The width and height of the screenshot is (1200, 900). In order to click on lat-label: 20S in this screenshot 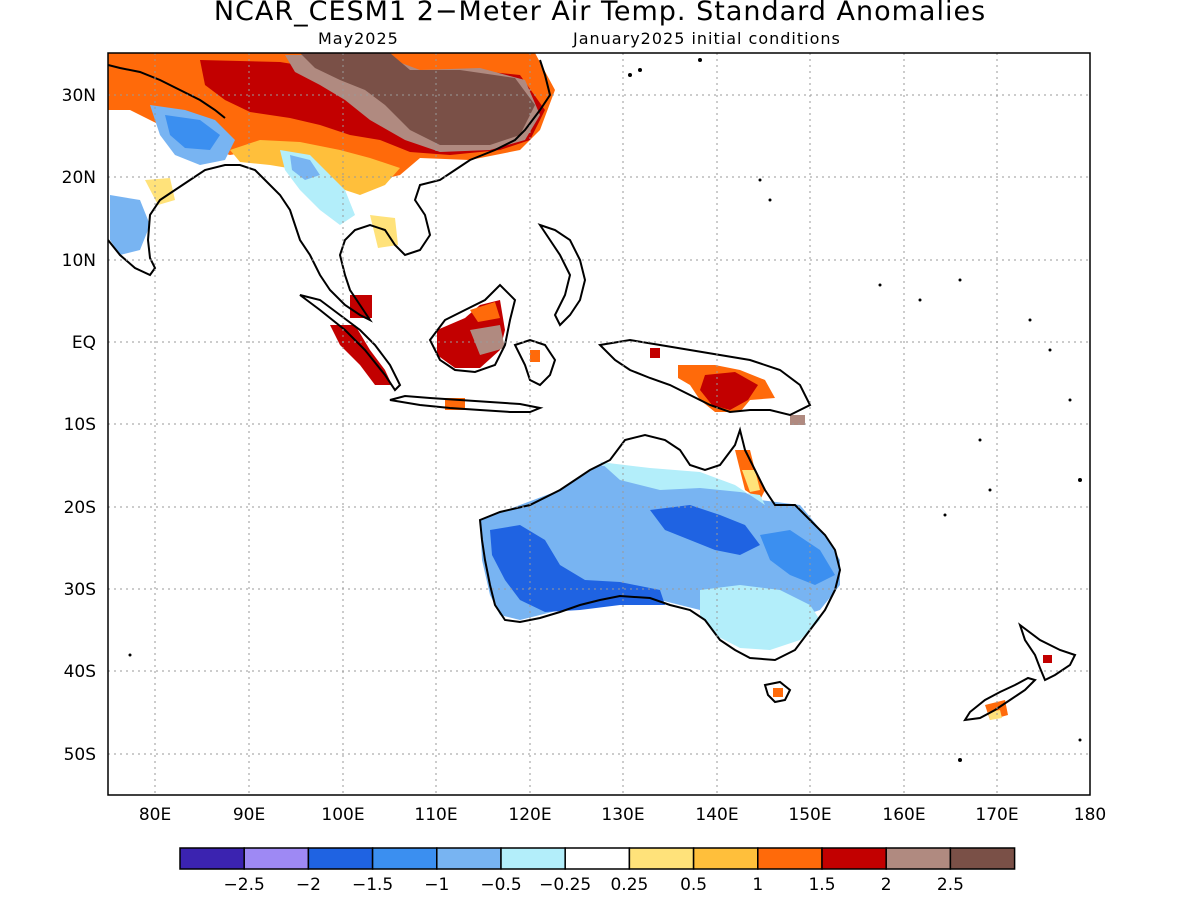, I will do `click(80, 508)`.